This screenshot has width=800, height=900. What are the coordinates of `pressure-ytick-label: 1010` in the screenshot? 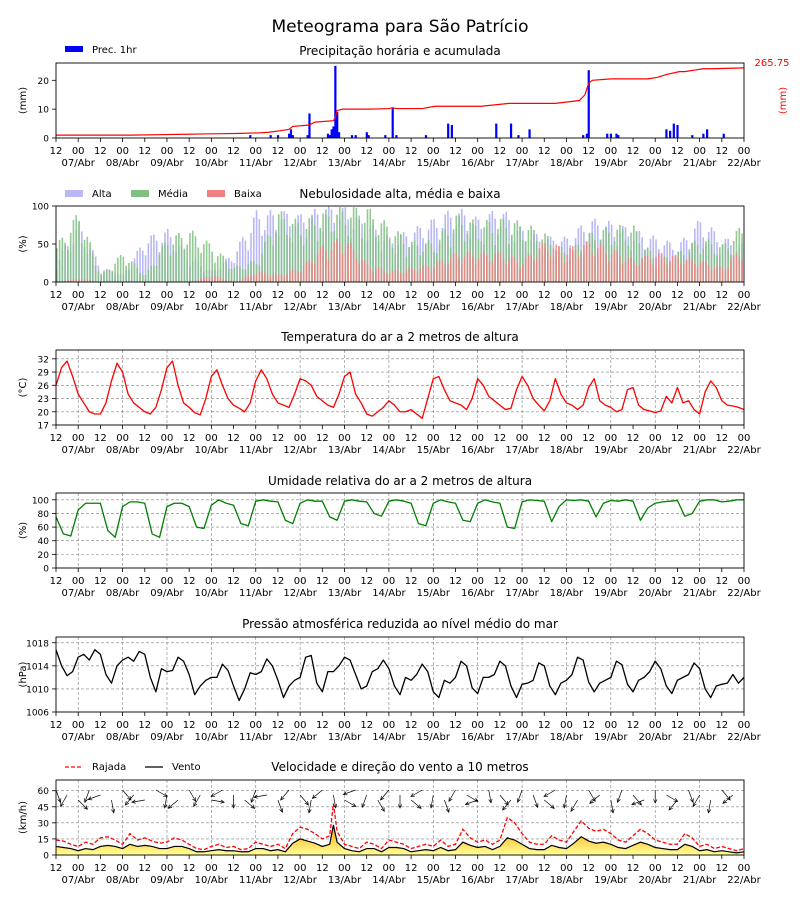 It's located at (37, 690).